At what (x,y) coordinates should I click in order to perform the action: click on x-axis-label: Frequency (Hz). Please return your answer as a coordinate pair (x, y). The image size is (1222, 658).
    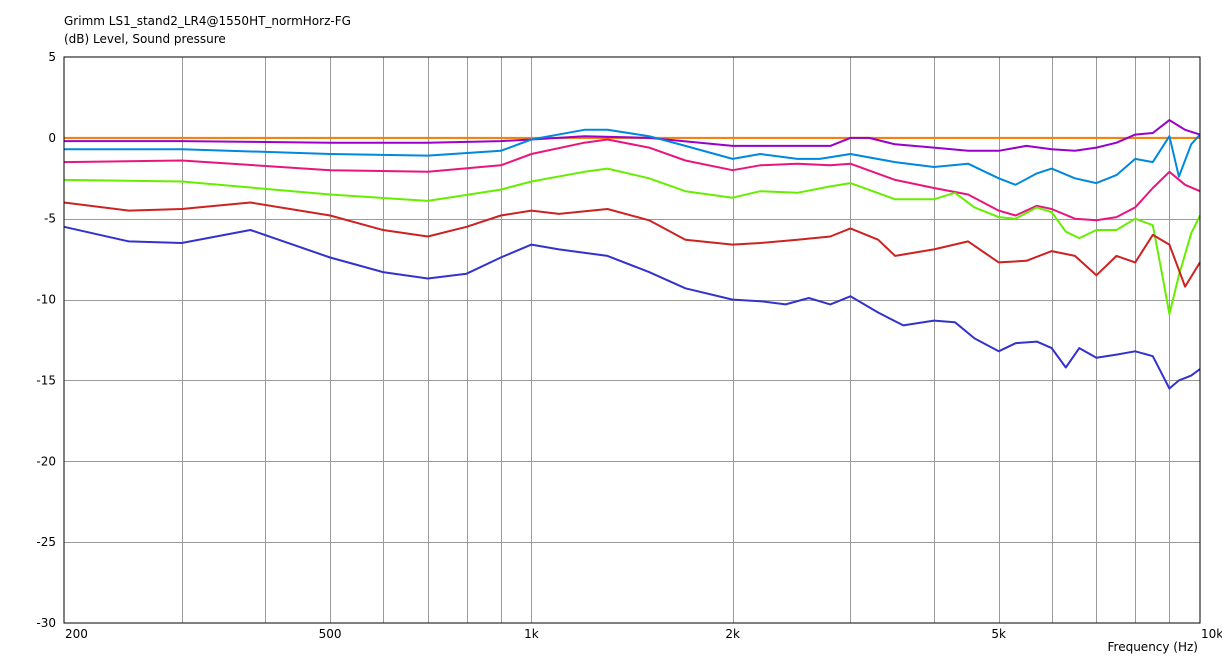
    Looking at the image, I should click on (1153, 647).